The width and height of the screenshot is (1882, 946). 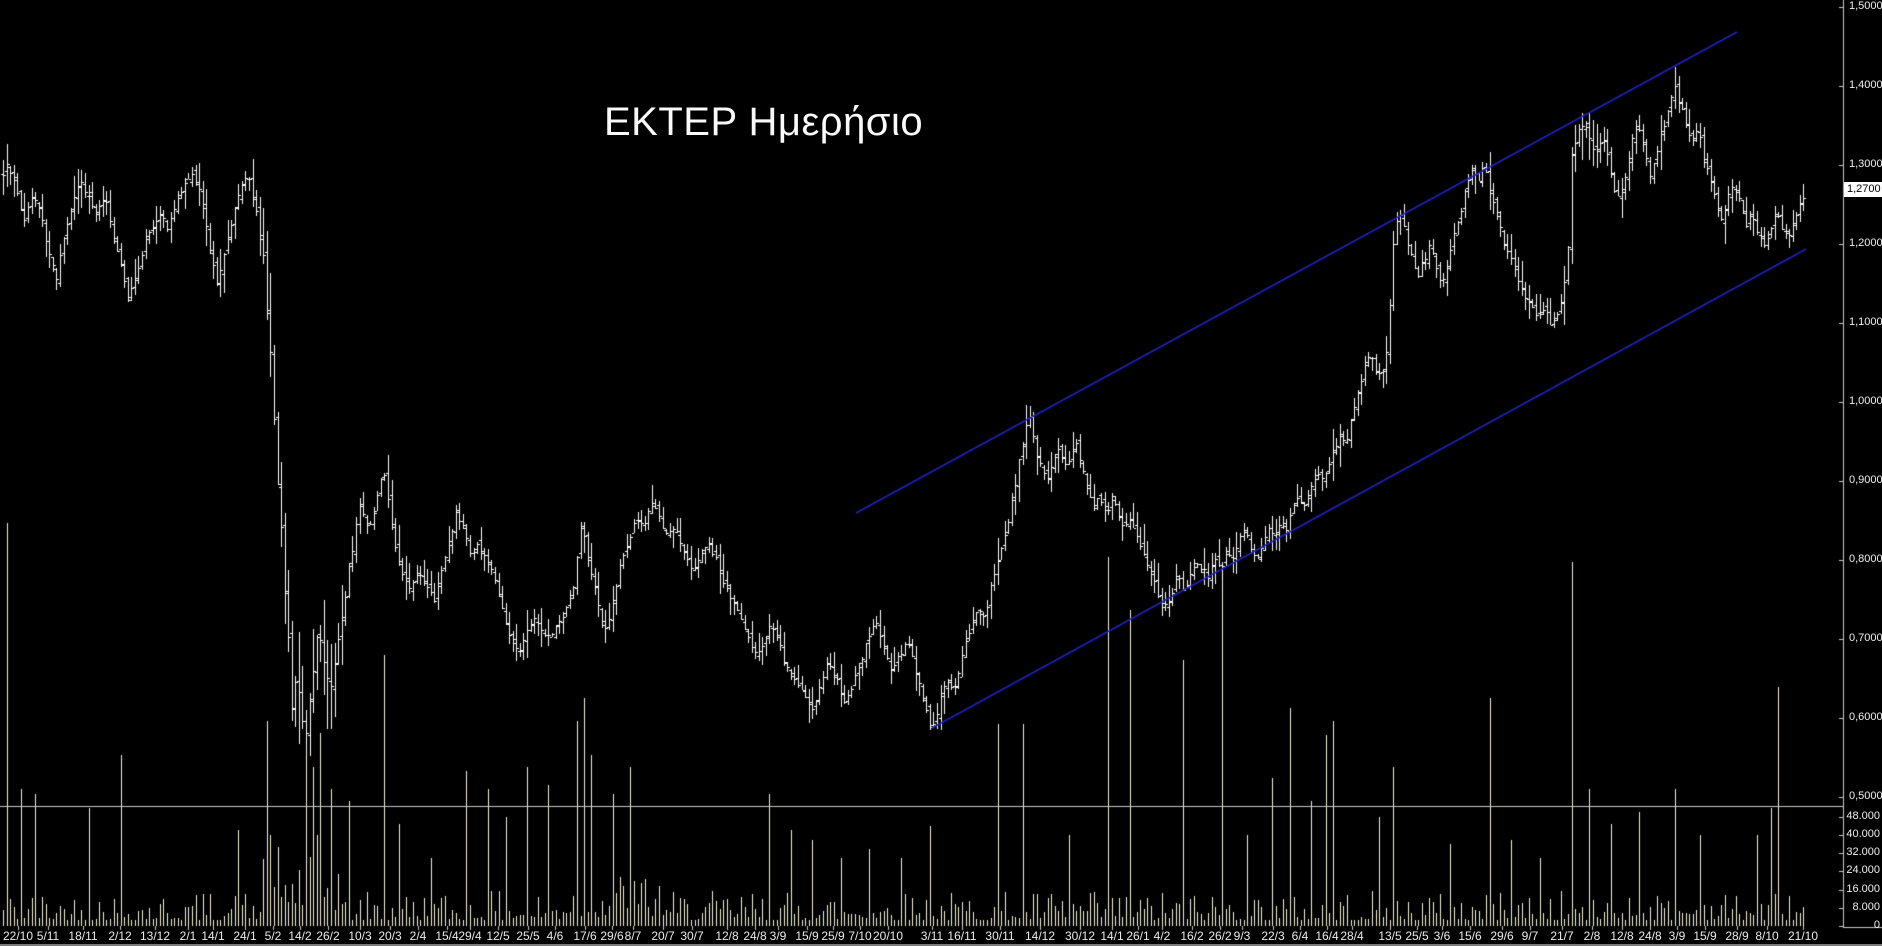 What do you see at coordinates (498, 936) in the screenshot?
I see `date-label: 12/5` at bounding box center [498, 936].